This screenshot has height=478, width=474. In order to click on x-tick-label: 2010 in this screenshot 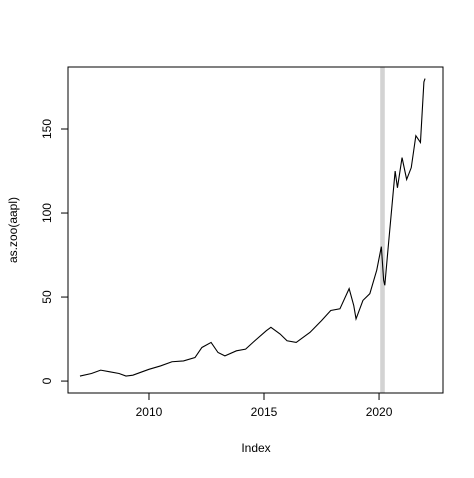, I will do `click(149, 412)`.